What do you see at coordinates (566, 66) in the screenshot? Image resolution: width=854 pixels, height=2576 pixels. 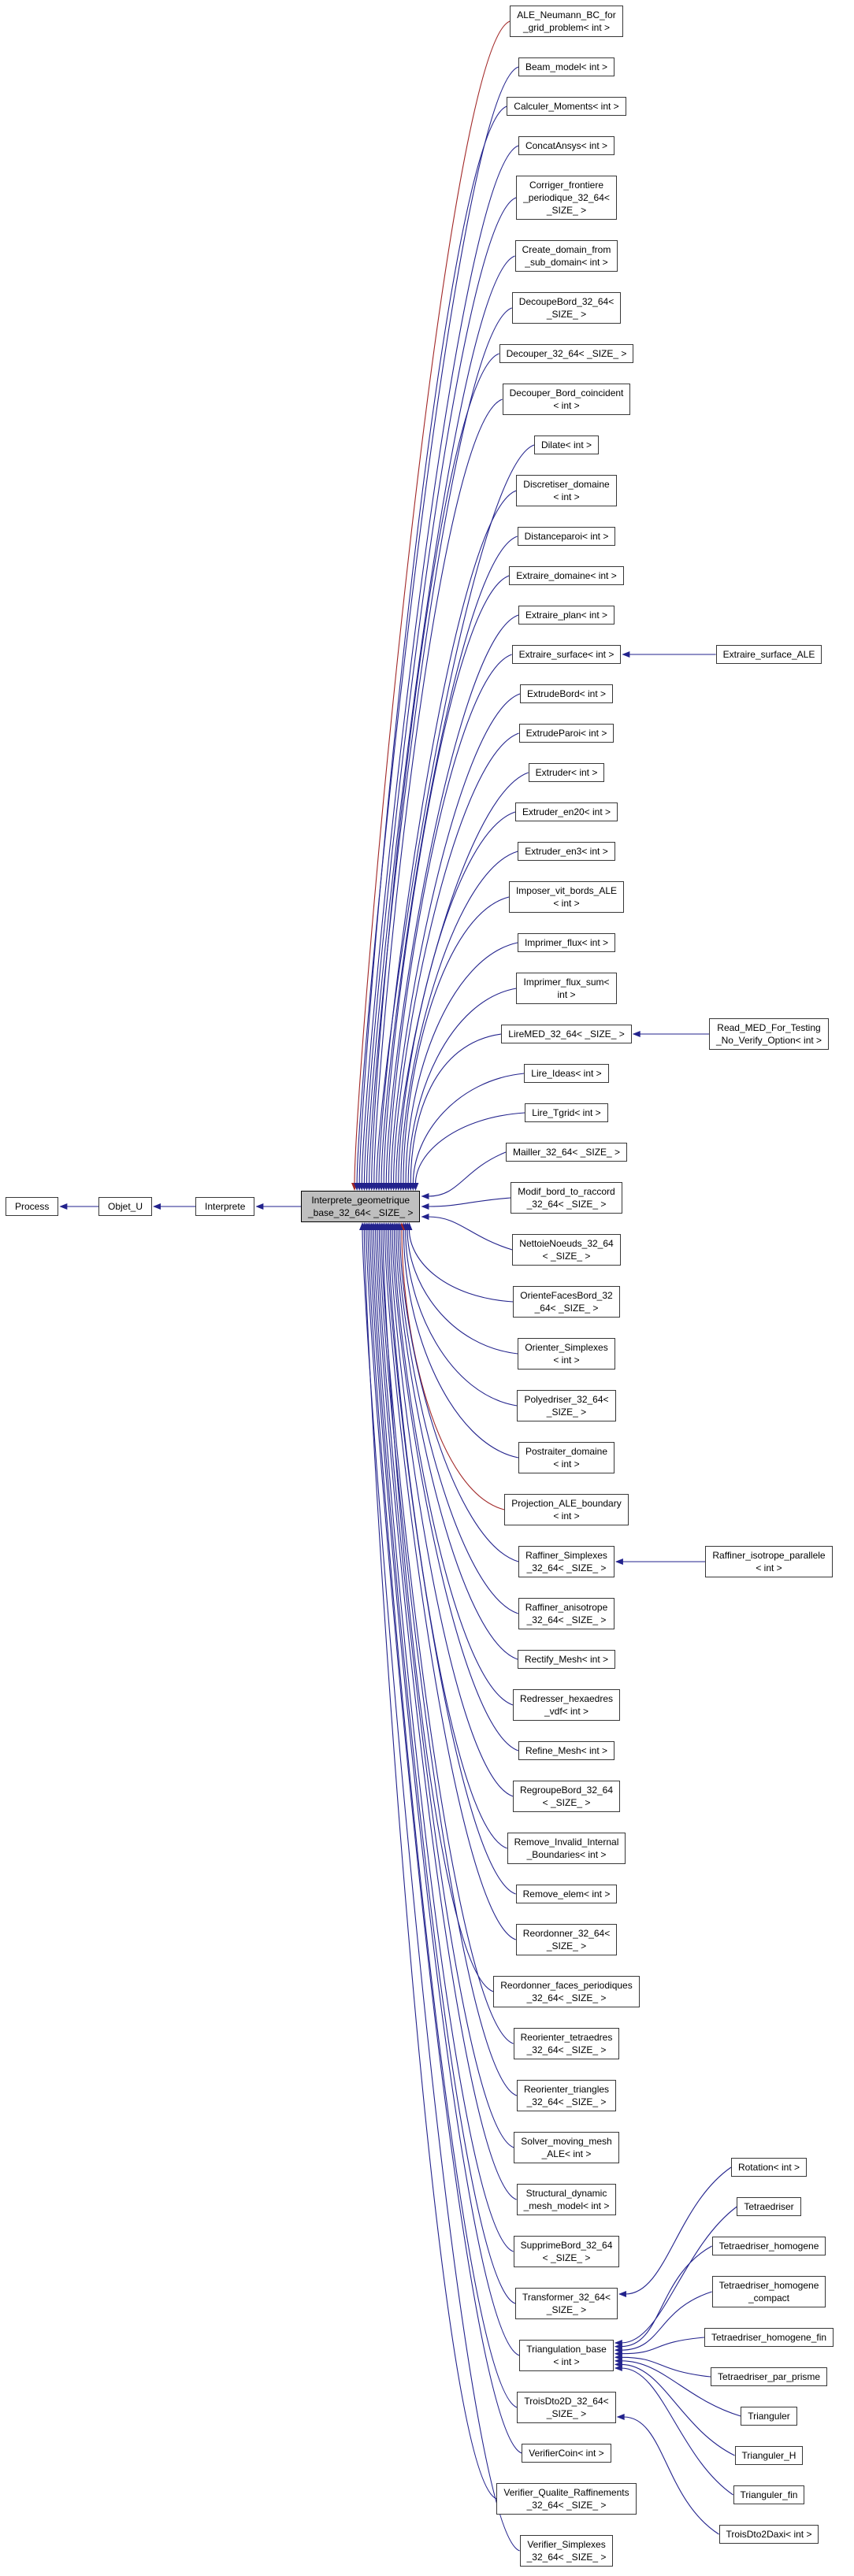 I see `derived-node-beam-model-int: Beam_model< int >` at bounding box center [566, 66].